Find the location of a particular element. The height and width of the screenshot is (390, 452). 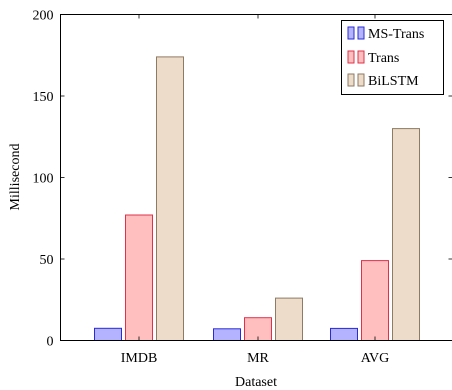

bar-ms-trans-imdb is located at coordinates (108, 334).